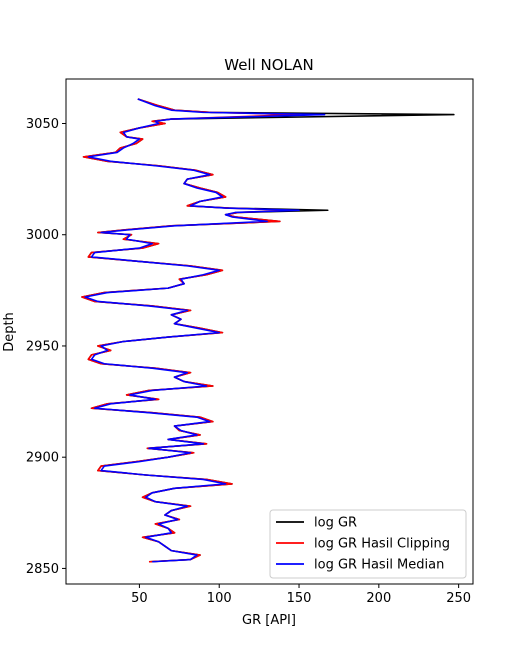 The image size is (525, 656). I want to click on y-tick-label: 3000, so click(42, 235).